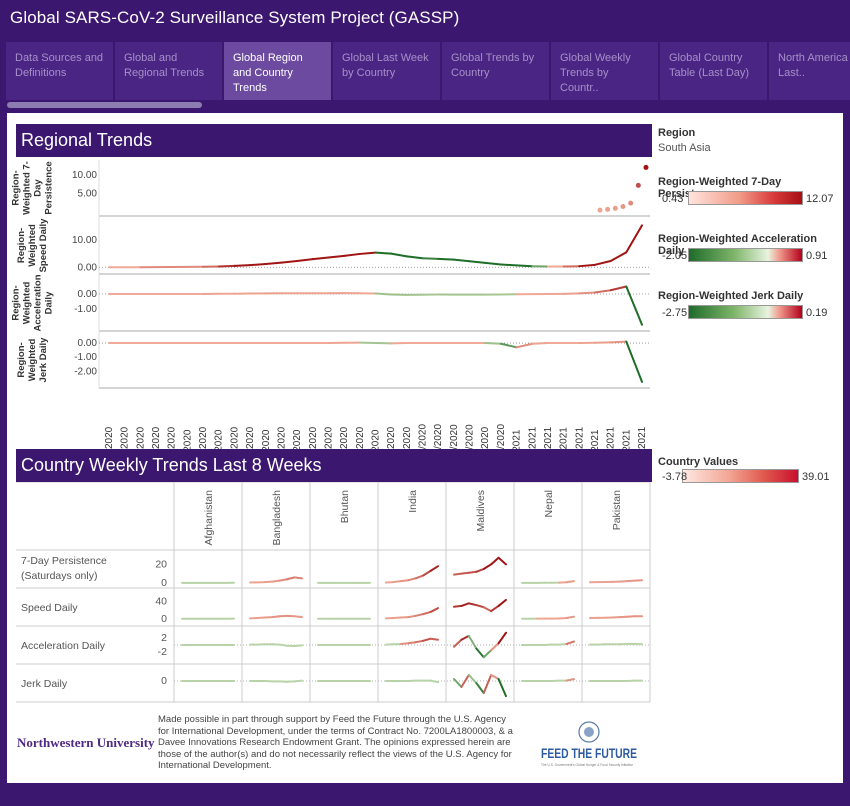 The height and width of the screenshot is (806, 850). I want to click on regional-trends-header: Regional Trends, so click(334, 140).